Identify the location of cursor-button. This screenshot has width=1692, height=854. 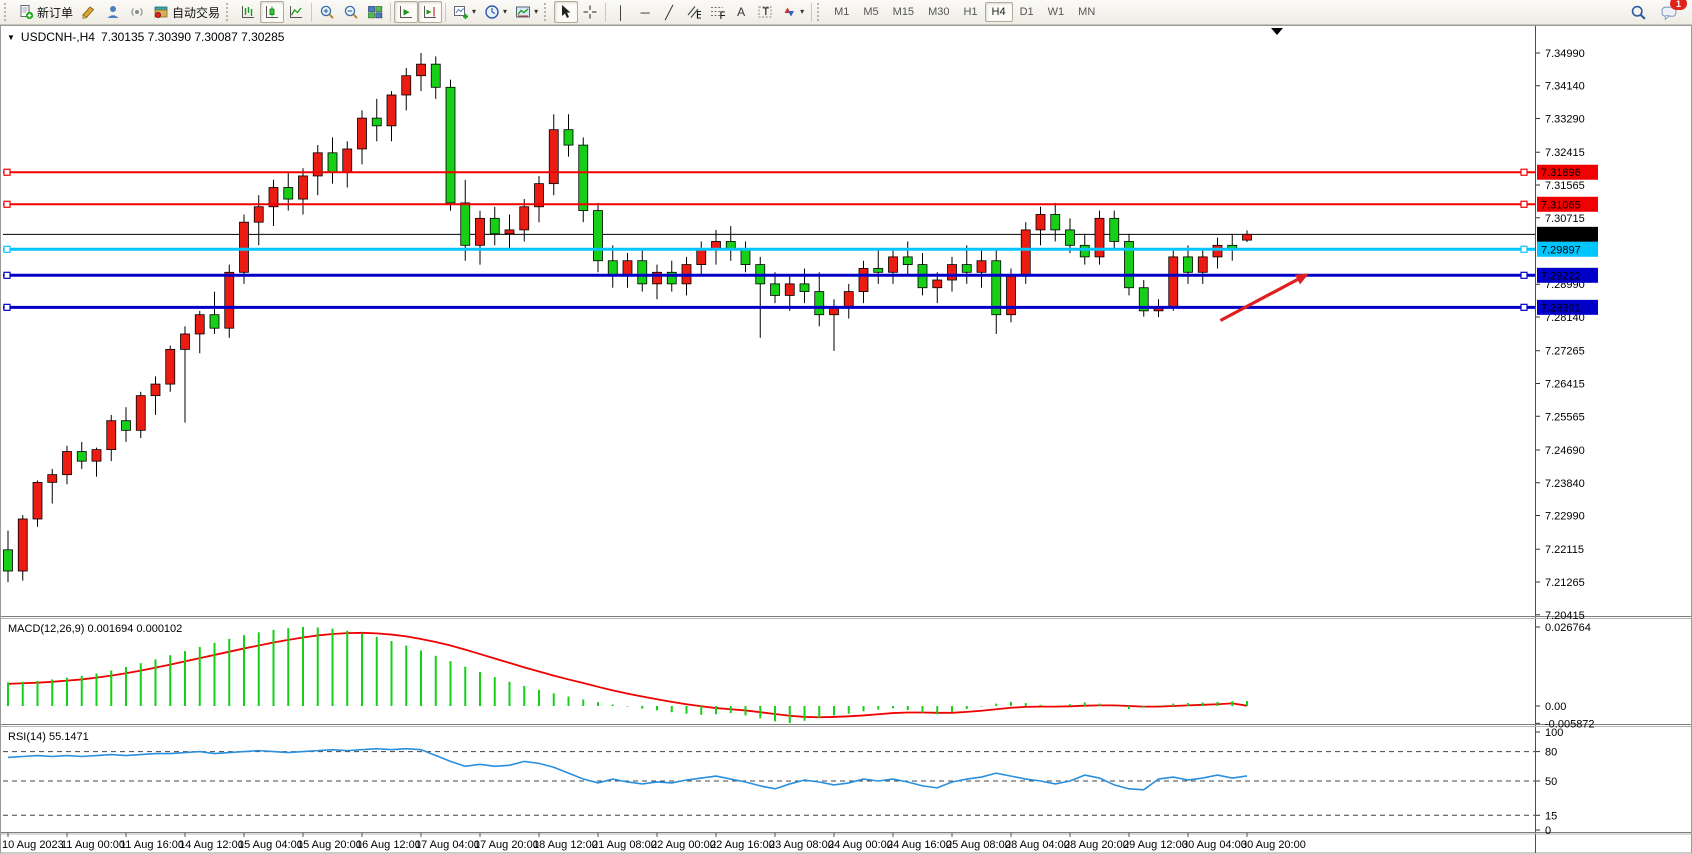
(566, 12).